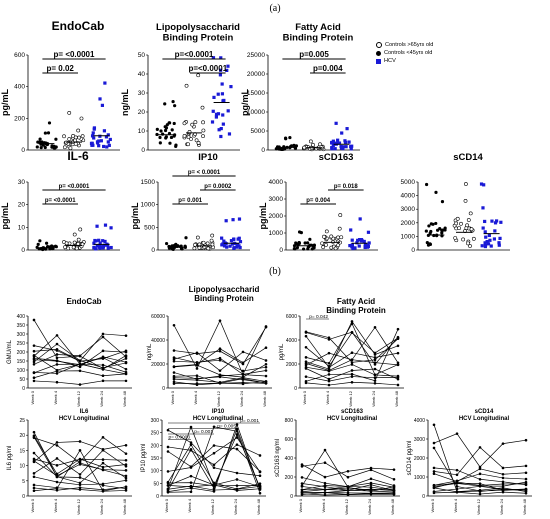 The height and width of the screenshot is (519, 550). What do you see at coordinates (23, 150) in the screenshot?
I see `y-tick-label: 0` at bounding box center [23, 150].